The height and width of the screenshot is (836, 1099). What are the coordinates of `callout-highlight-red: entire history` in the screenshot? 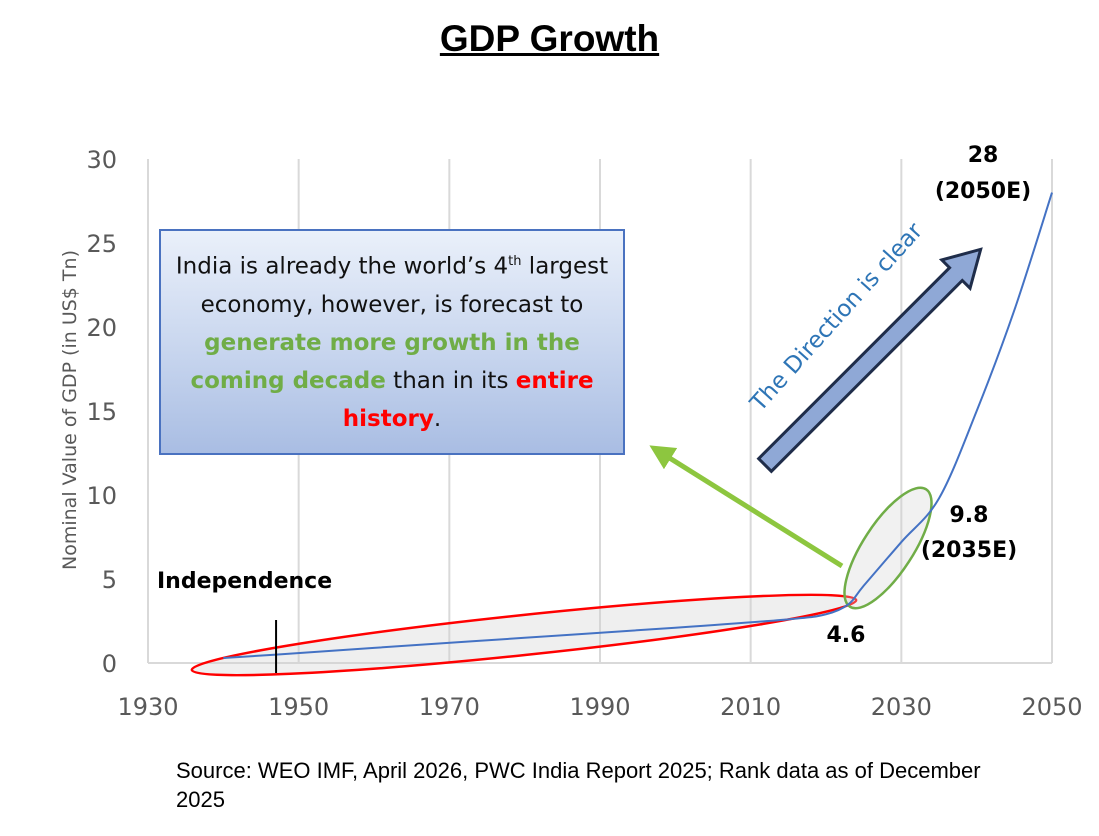 It's located at (468, 399).